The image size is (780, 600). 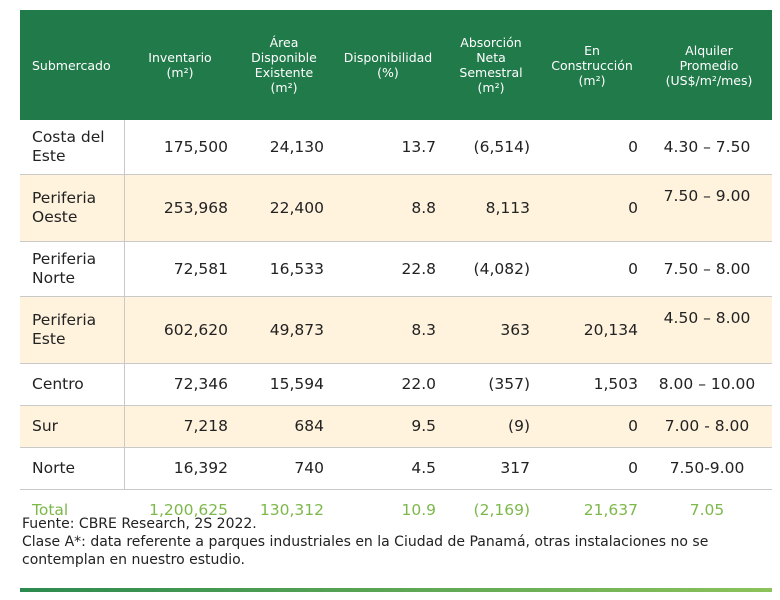 I want to click on cell-disponibilidad: 8.8, so click(x=388, y=208).